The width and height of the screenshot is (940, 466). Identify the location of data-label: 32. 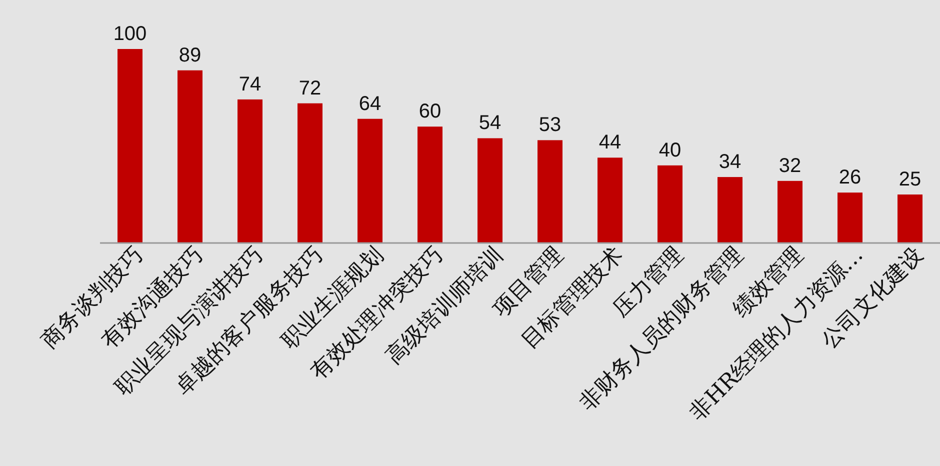
(790, 165).